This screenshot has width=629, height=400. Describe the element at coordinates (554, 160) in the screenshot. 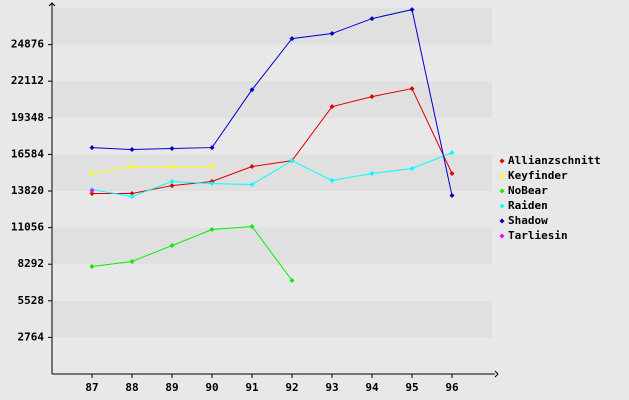

I see `legend-label: Allianzschnitt` at that location.